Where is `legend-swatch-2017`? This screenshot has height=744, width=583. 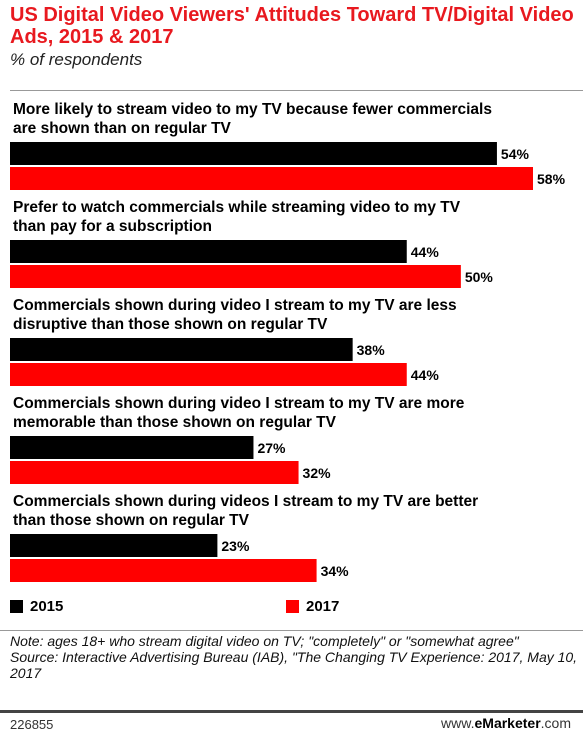
legend-swatch-2017 is located at coordinates (292, 606).